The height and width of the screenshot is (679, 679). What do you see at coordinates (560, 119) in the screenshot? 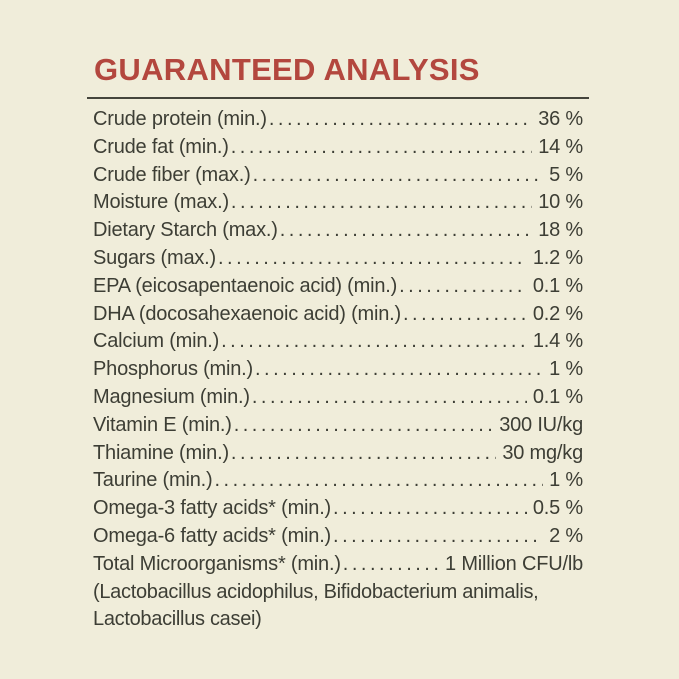
I see `nutrient-value: 36 %` at bounding box center [560, 119].